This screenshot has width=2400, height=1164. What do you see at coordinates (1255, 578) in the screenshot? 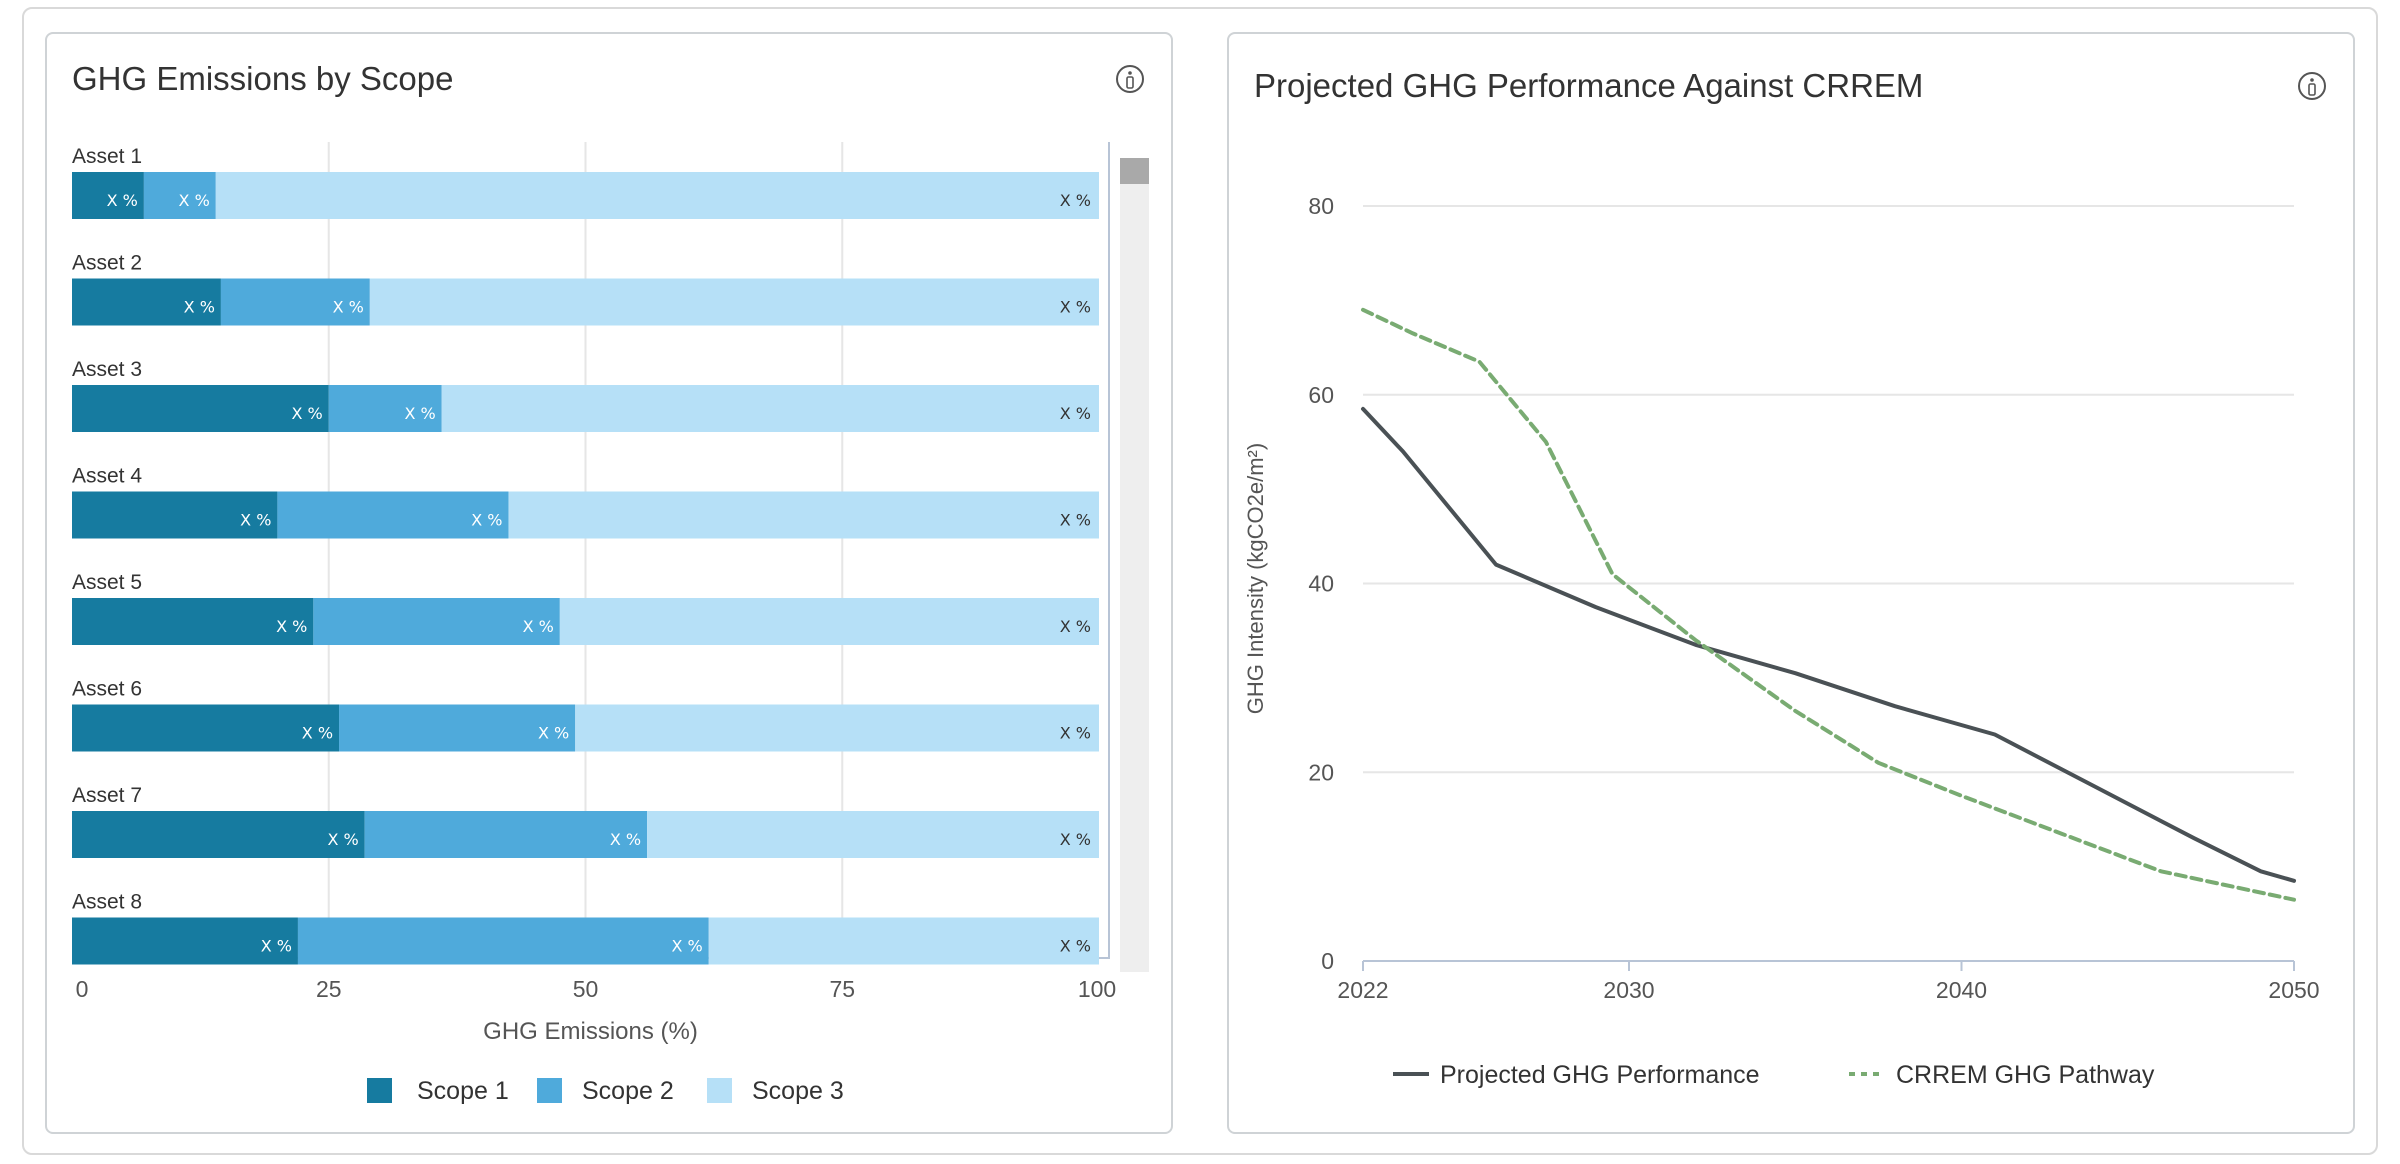
I see `y-axis-title: GHG Intensity (kgCO2e/m²)` at bounding box center [1255, 578].